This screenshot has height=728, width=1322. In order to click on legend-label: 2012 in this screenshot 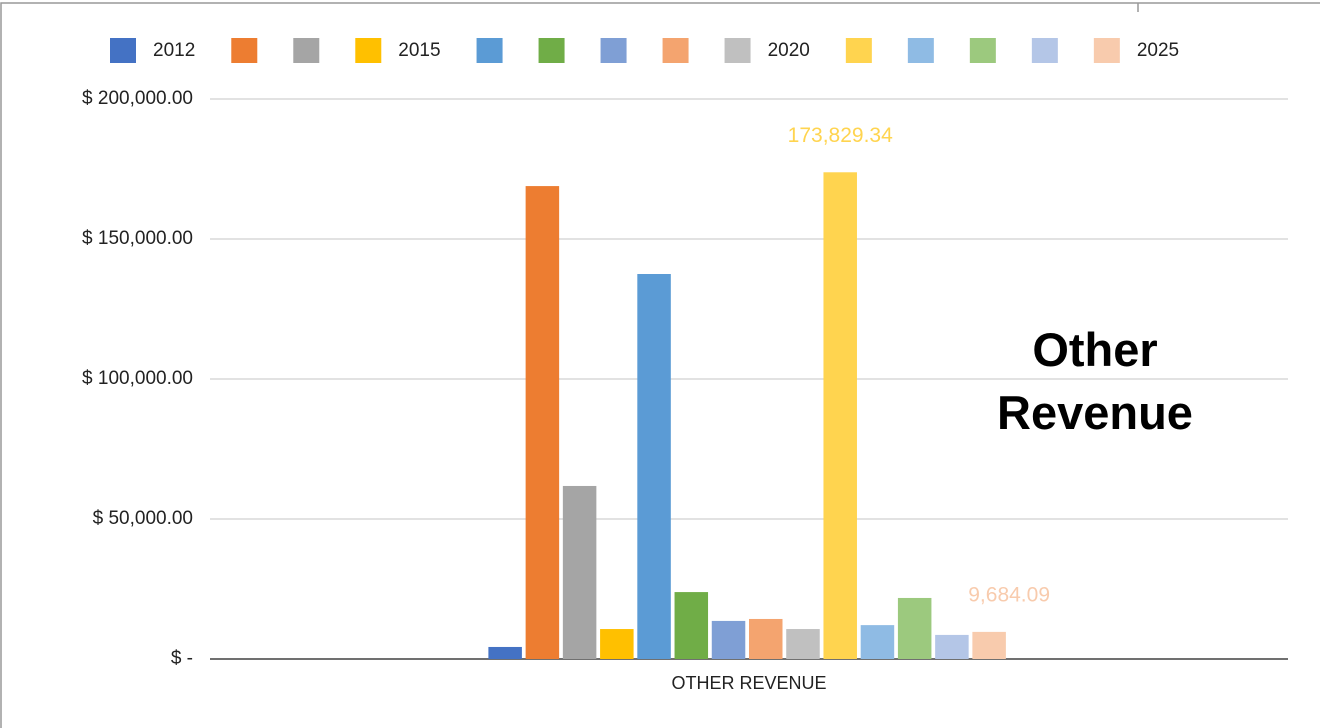, I will do `click(174, 50)`.